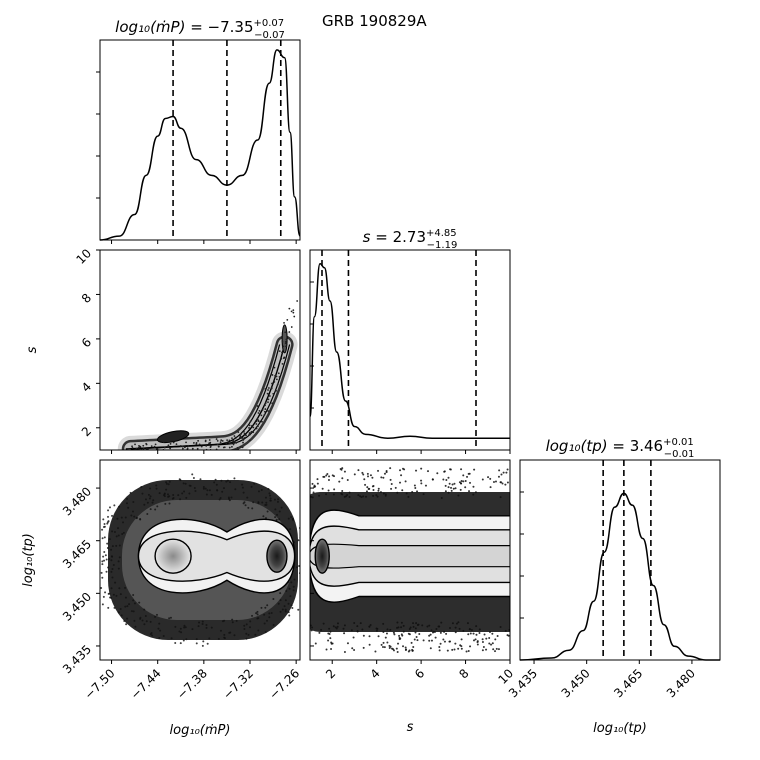 Image resolution: width=760 pixels, height=760 pixels. Describe the element at coordinates (77, 554) in the screenshot. I see `ytick-label-log_tp-2: 3.465` at that location.